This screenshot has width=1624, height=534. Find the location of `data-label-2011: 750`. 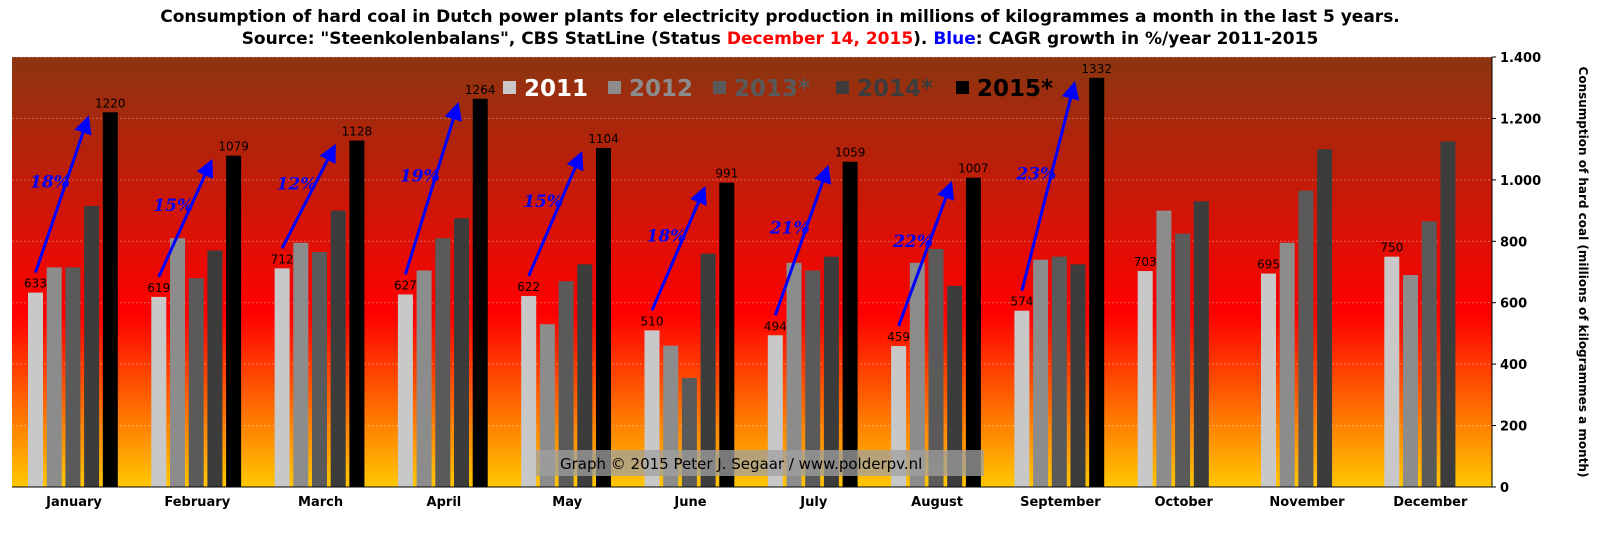

data-label-2011: 750 is located at coordinates (1391, 248).